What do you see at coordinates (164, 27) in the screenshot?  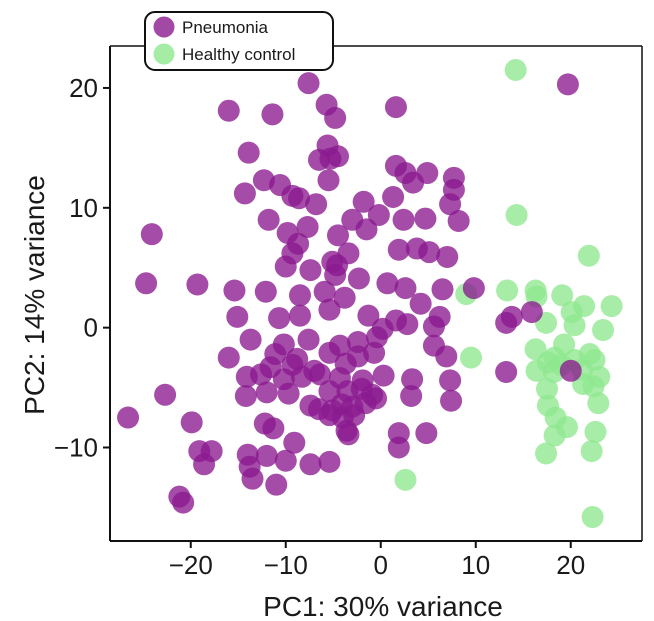 I see `legend-swatch-pneumonia` at bounding box center [164, 27].